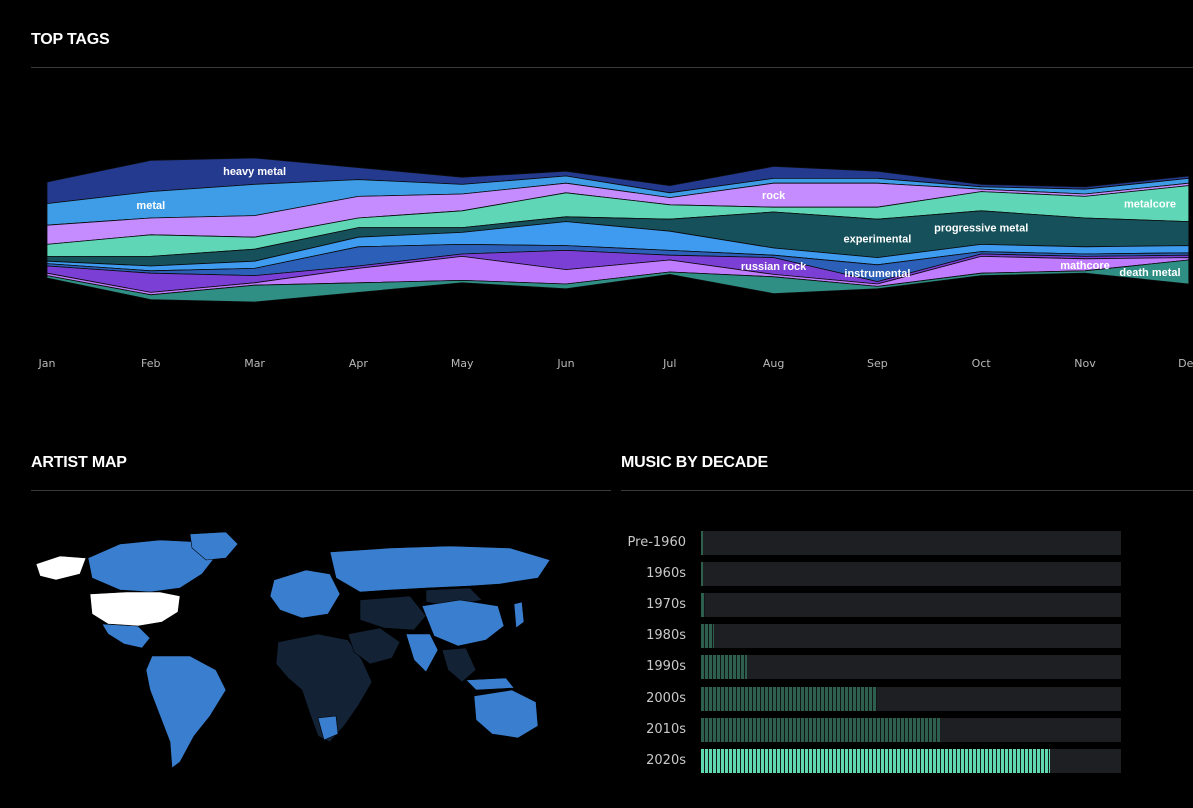 This screenshot has width=1193, height=808. I want to click on china-region, so click(463, 623).